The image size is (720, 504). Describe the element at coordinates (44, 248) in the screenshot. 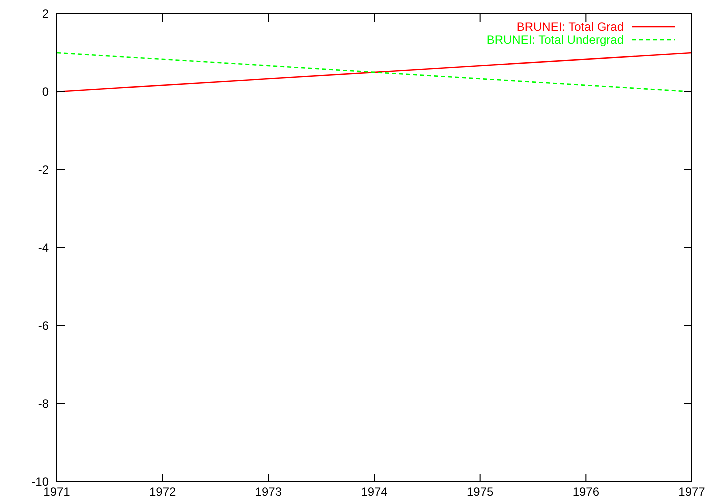

I see `y-tick-label: -4` at that location.